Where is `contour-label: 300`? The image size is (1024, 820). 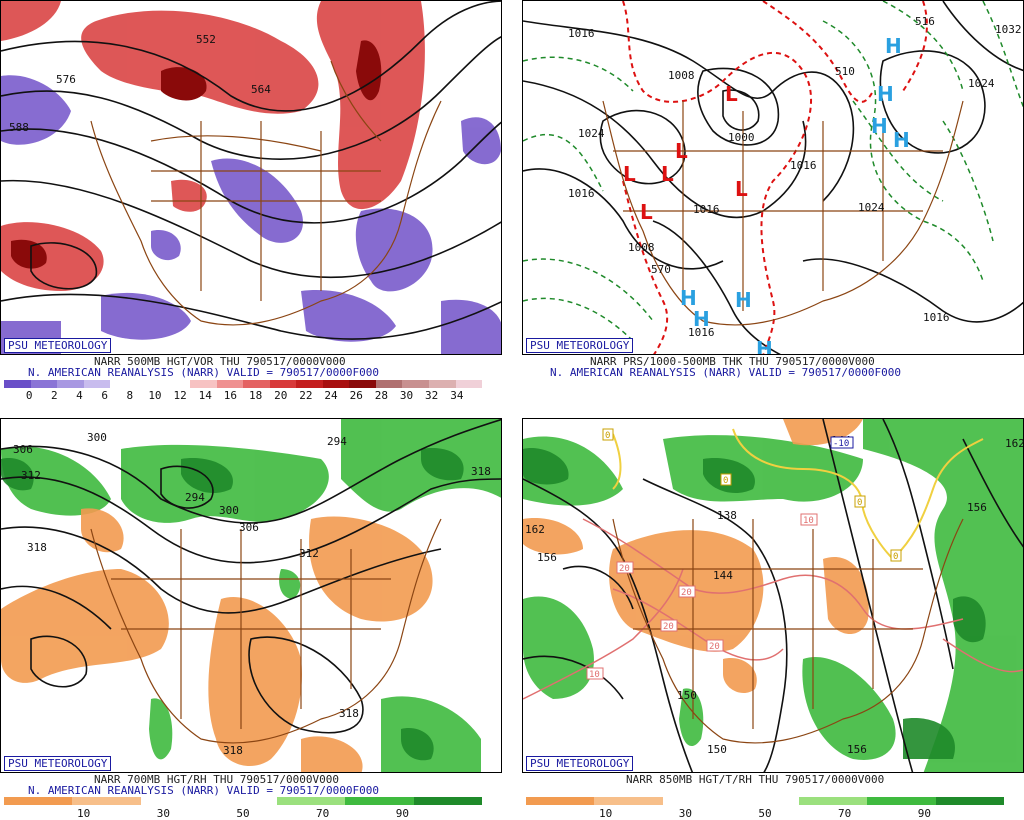
contour-label: 300 is located at coordinates (229, 510).